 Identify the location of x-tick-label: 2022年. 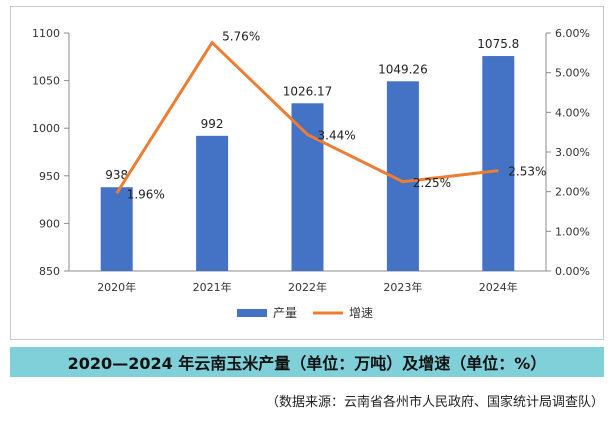
(307, 287).